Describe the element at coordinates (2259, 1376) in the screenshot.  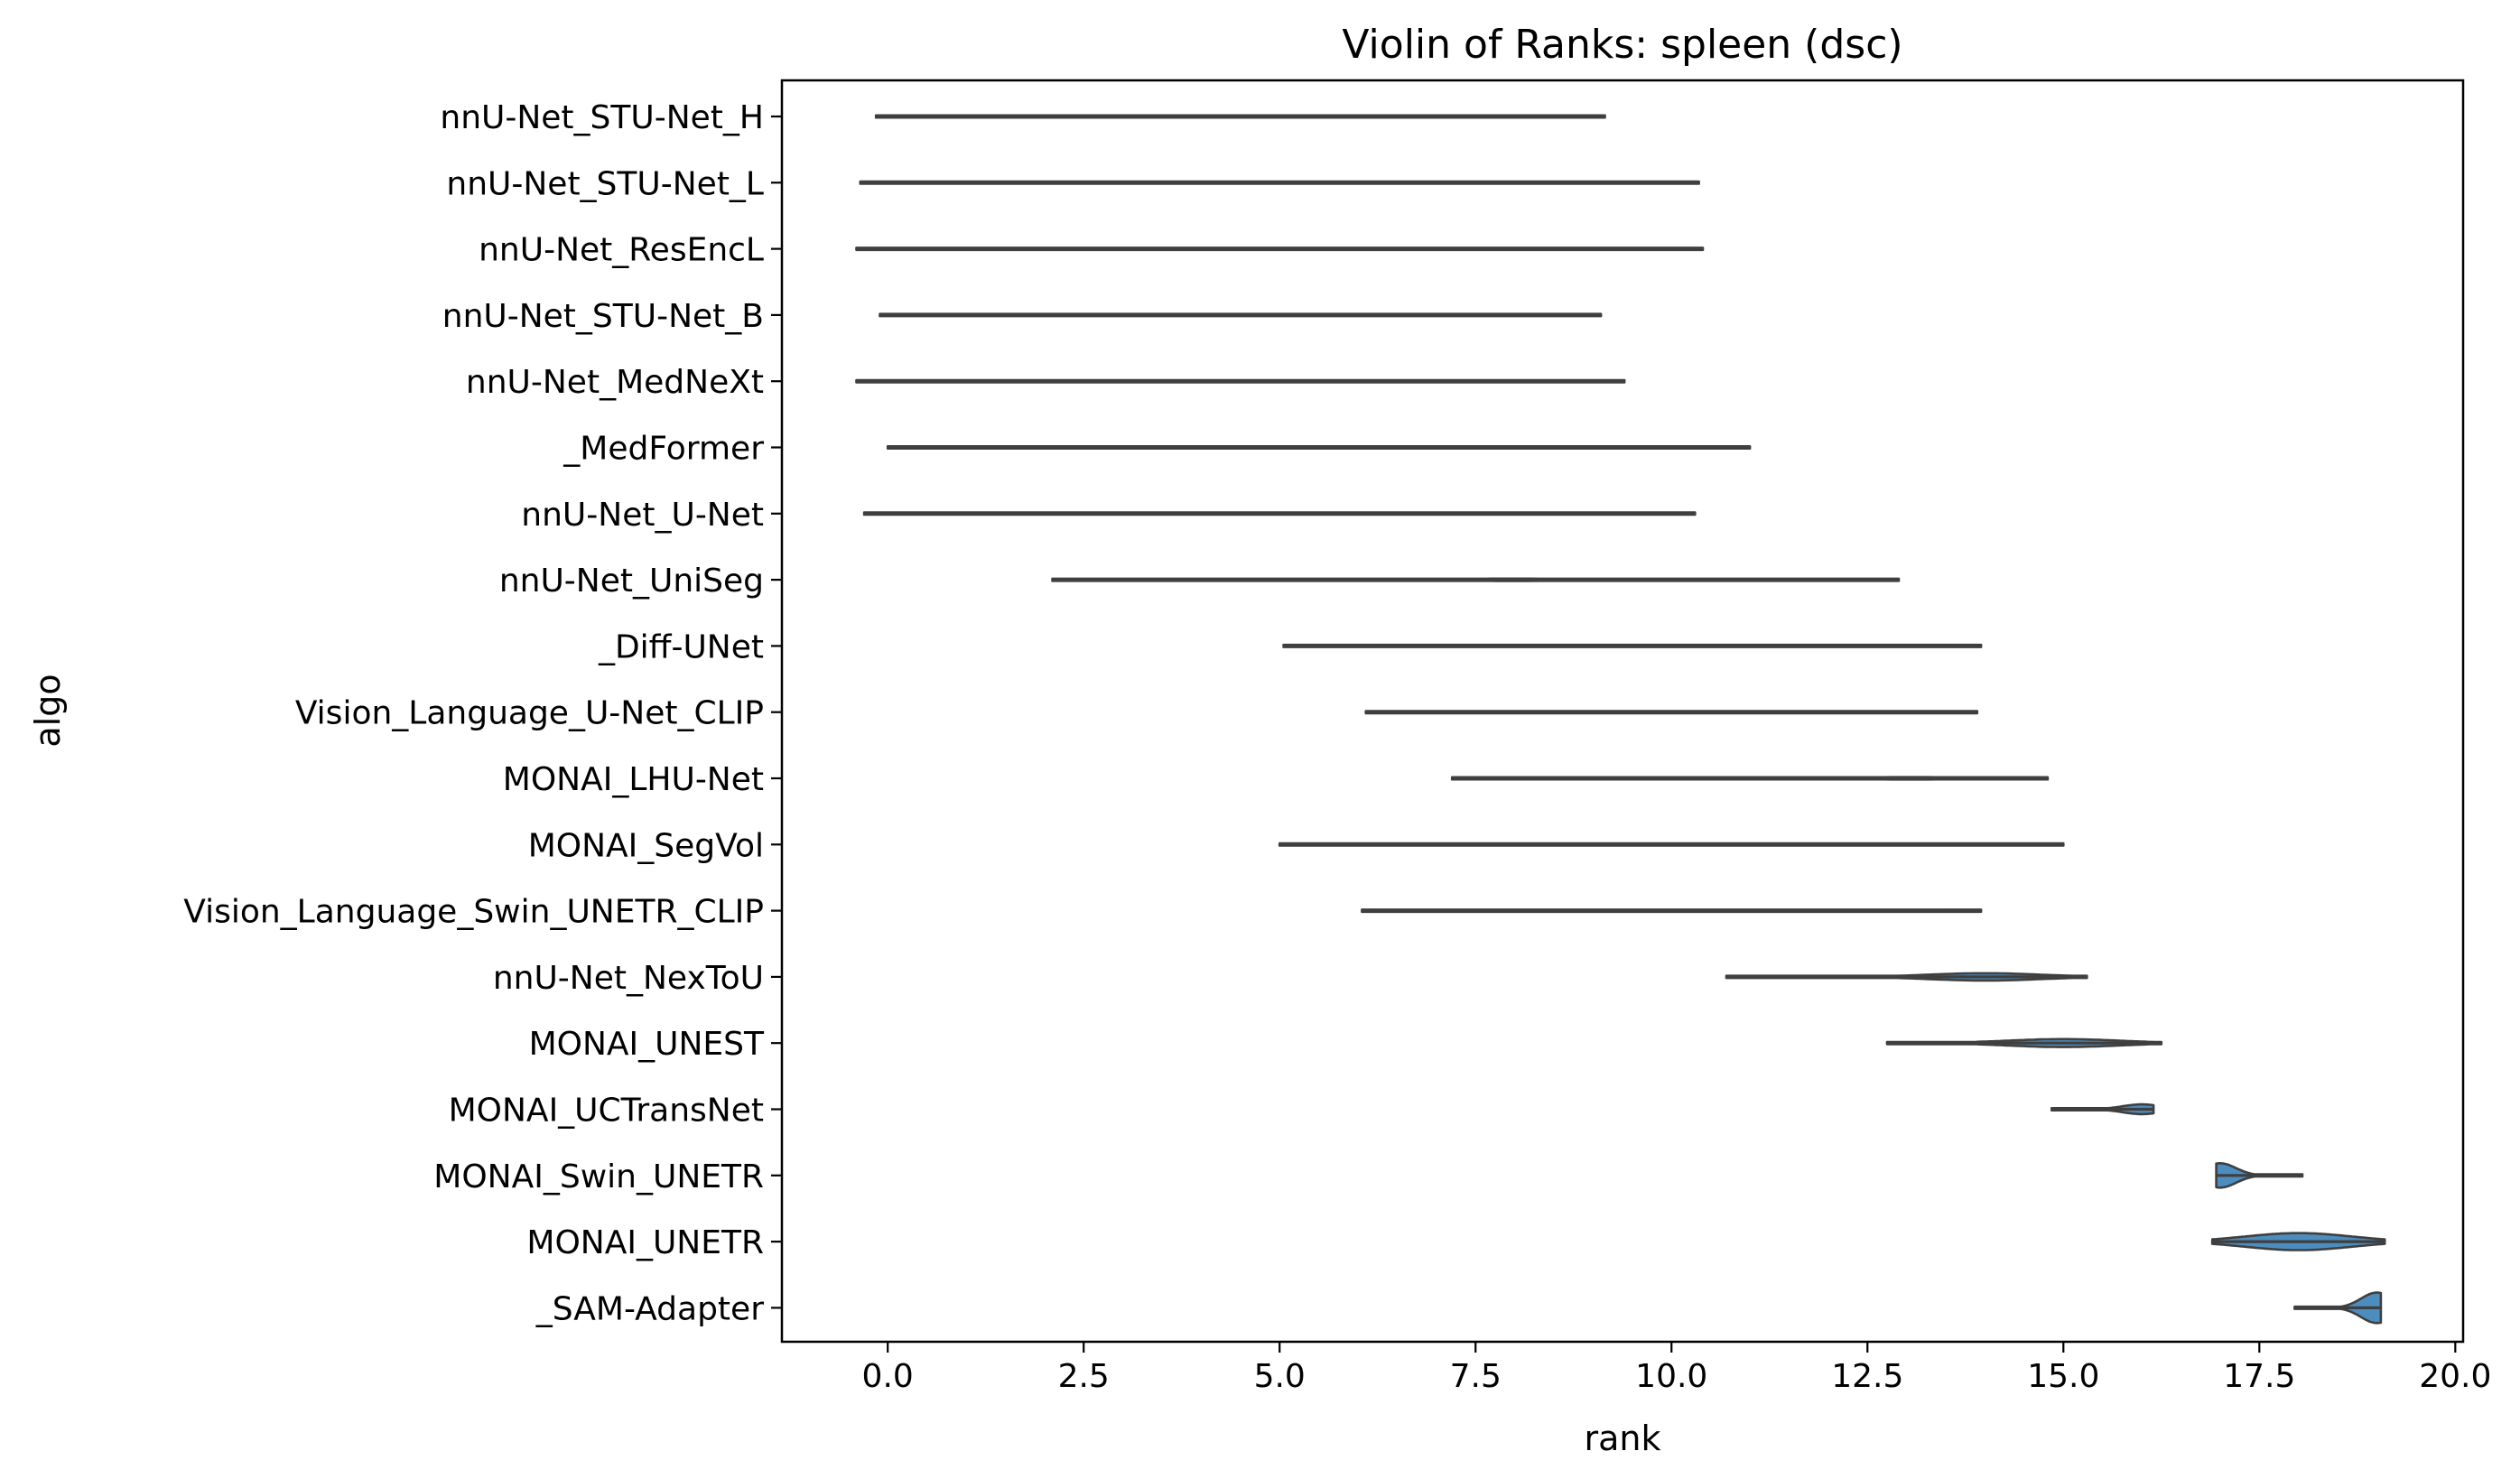
I see `x-tick-label: 17.5` at that location.